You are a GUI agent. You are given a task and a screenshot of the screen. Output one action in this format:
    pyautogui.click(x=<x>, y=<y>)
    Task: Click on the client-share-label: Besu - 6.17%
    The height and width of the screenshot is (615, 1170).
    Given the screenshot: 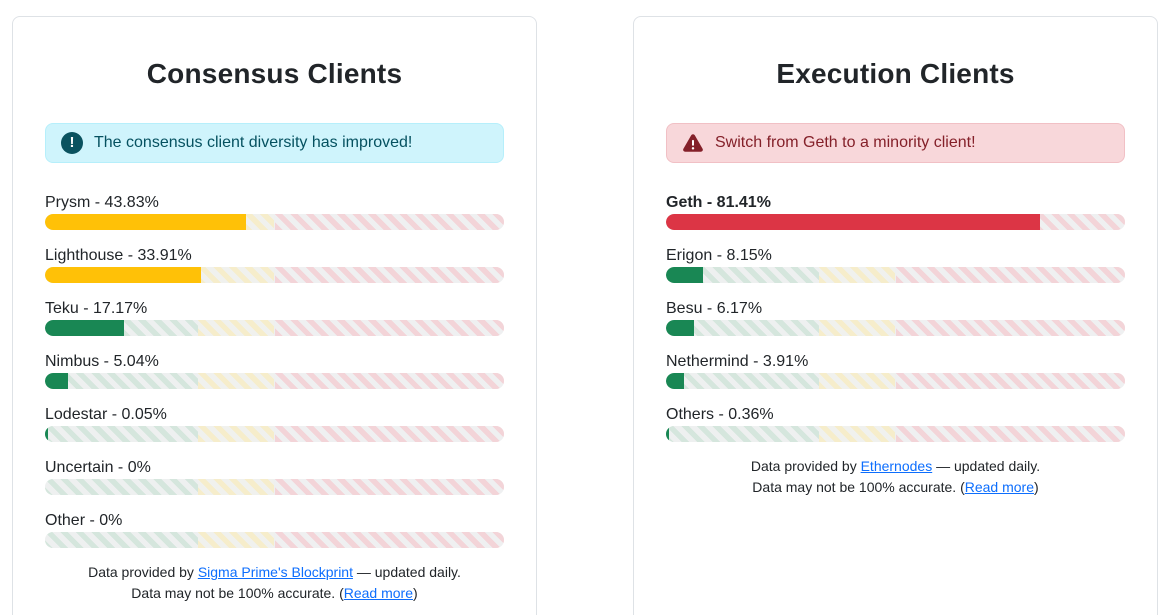 What is the action you would take?
    pyautogui.click(x=714, y=308)
    